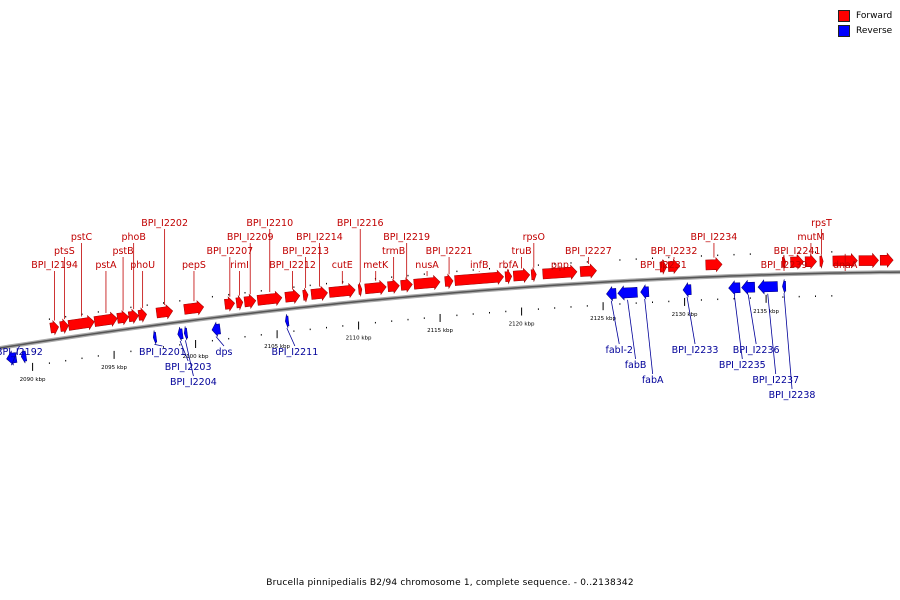 The image size is (900, 600). I want to click on gene-label-bpi_i2234: BPI_I2234, so click(714, 237).